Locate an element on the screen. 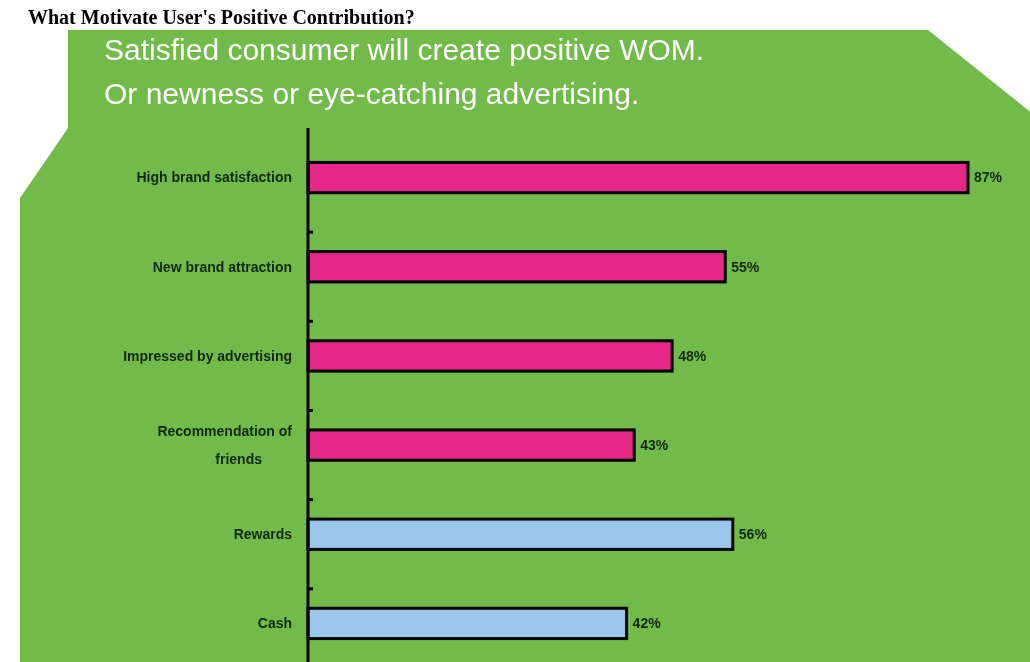  y-tick-label: Rewards is located at coordinates (263, 534).